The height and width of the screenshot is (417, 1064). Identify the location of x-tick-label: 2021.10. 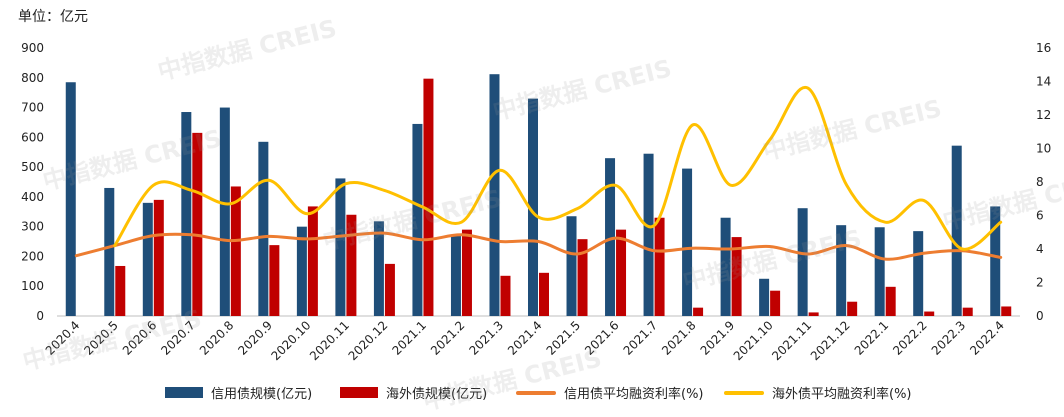
(753, 340).